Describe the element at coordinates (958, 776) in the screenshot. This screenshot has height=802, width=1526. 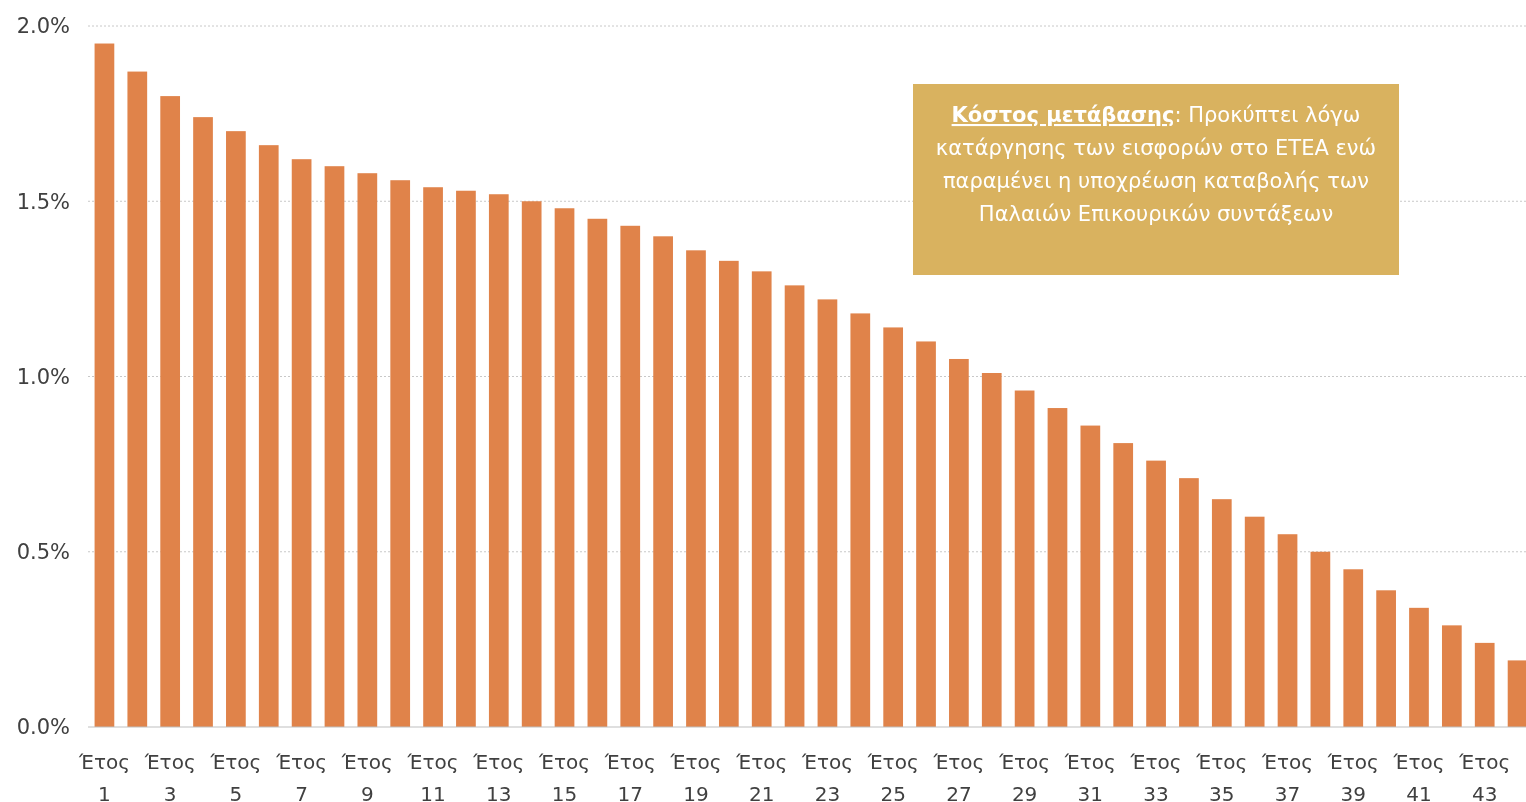
I see `x-tick-label: Έτος 27` at that location.